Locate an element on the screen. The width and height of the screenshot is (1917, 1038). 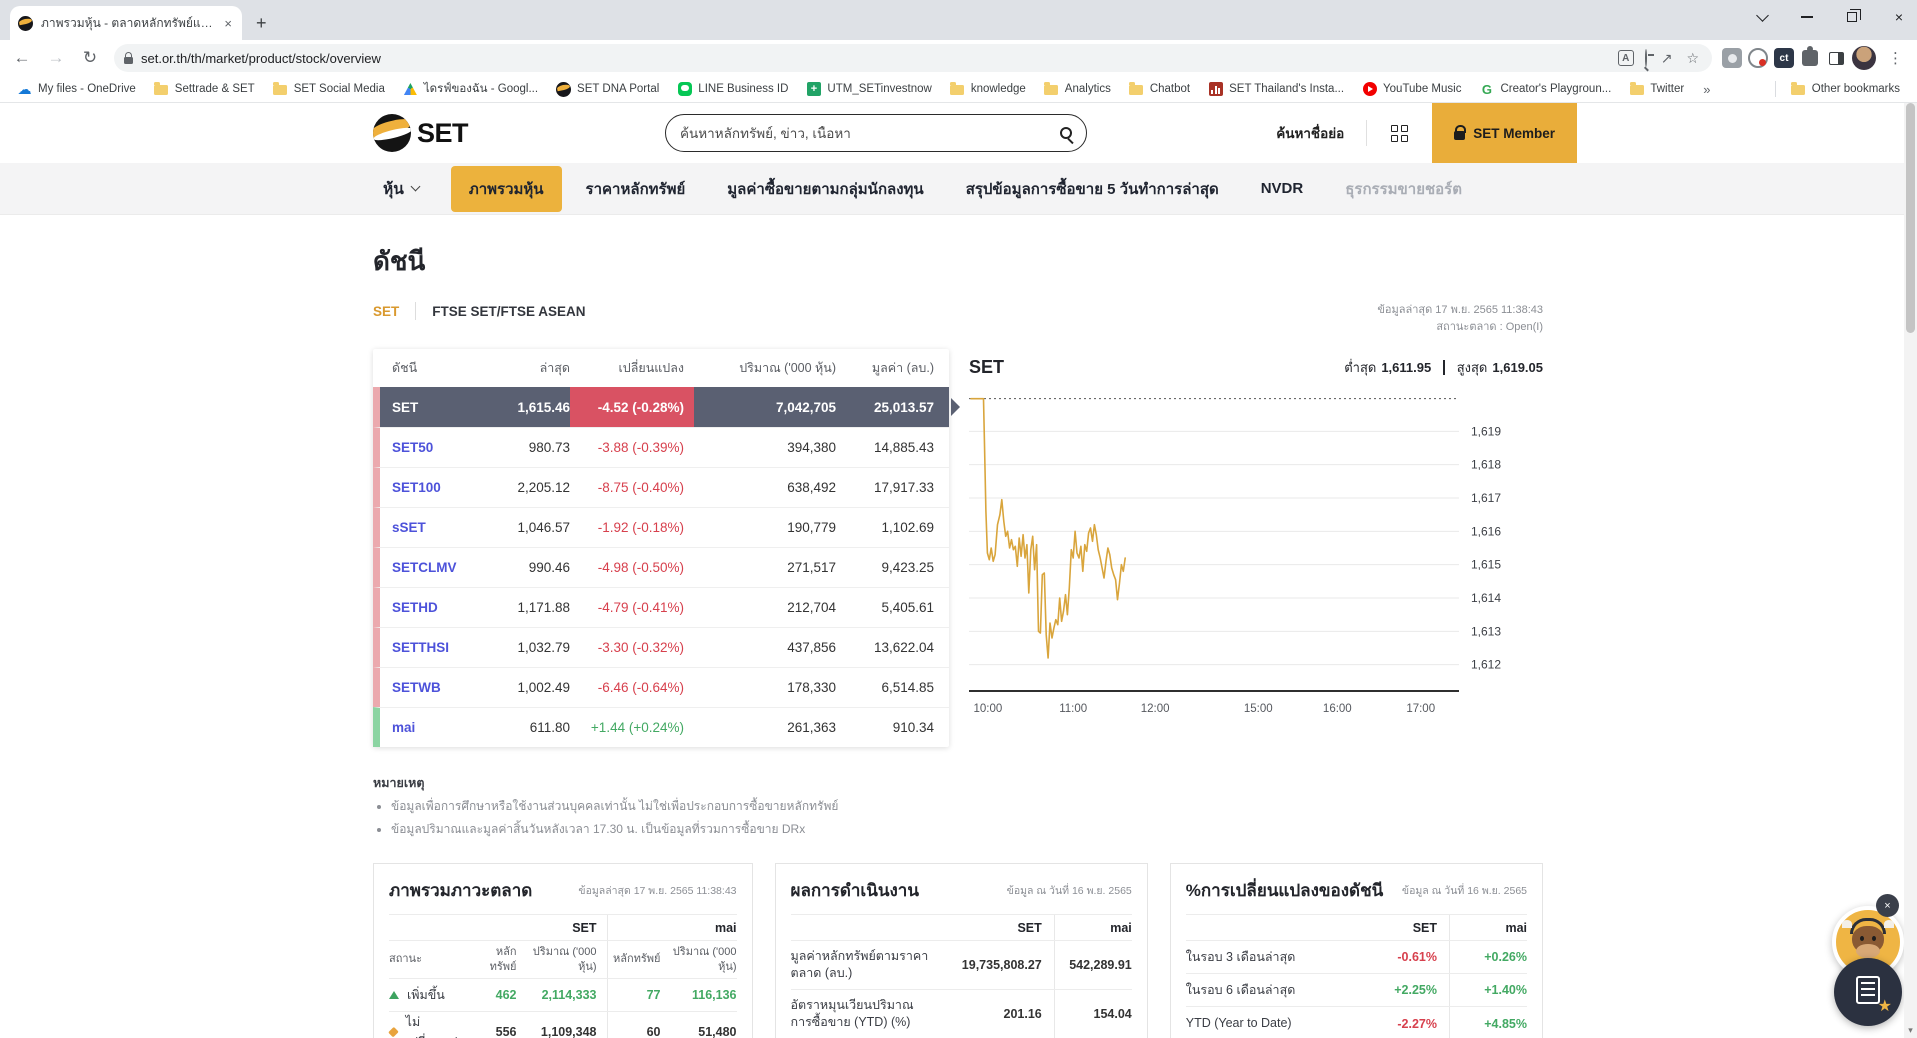
bookmark-ytmusic: YouTube Music is located at coordinates (1411, 89).